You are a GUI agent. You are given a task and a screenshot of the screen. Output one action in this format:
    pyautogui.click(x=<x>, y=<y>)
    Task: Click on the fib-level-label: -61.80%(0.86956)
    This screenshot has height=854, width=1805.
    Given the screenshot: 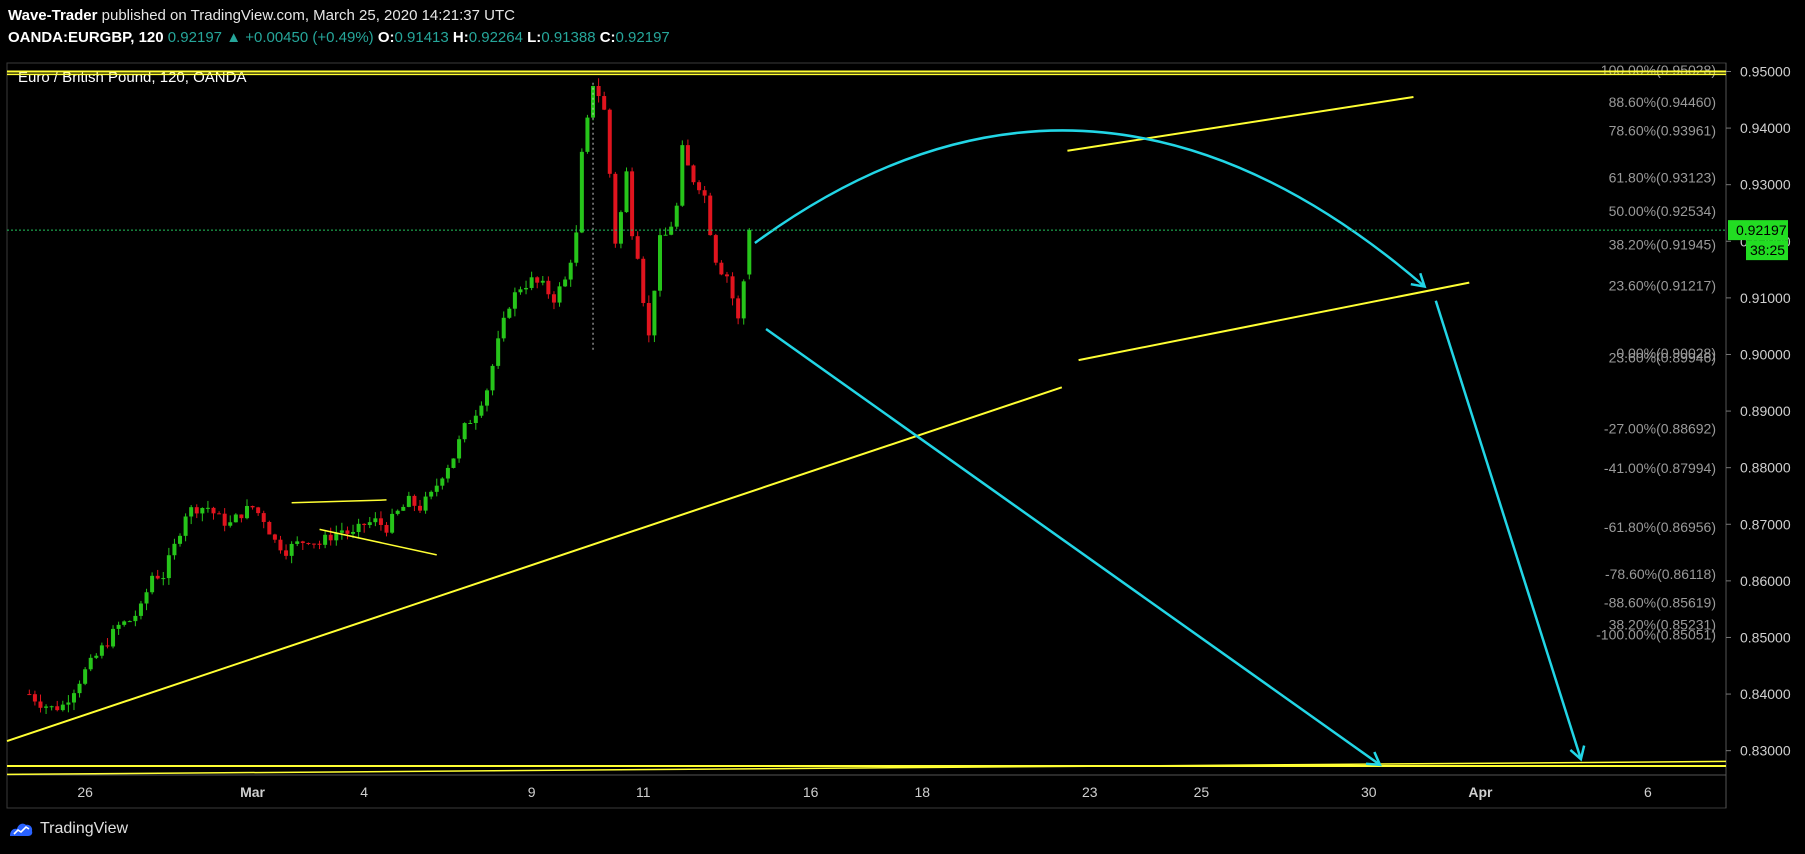 What is the action you would take?
    pyautogui.click(x=1660, y=527)
    